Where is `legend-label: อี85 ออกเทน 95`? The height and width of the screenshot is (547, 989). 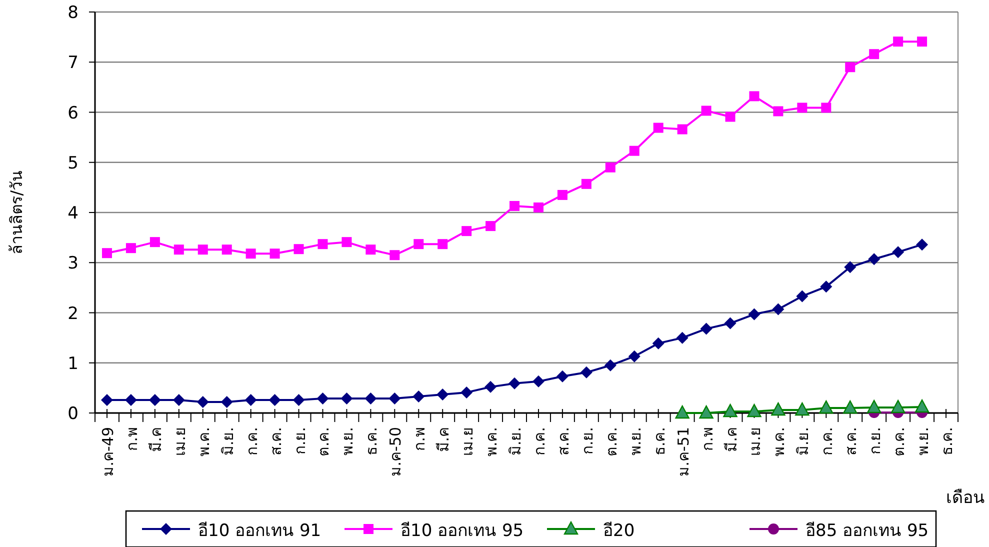 legend-label: อี85 ออกเทน 95 is located at coordinates (867, 531).